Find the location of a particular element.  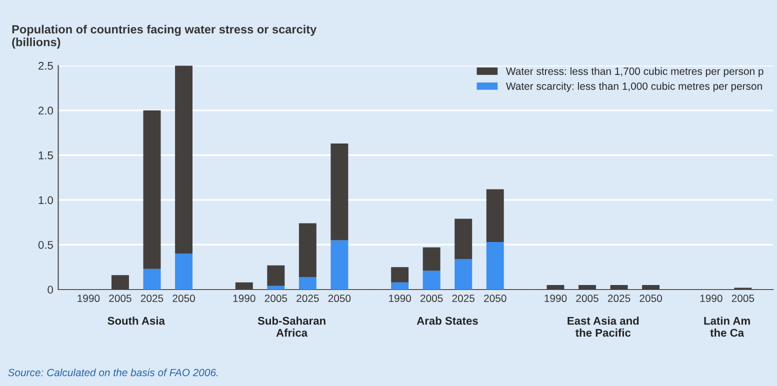

legend-label: Water stress: less than 1,700 cubic metres per person p is located at coordinates (635, 72).